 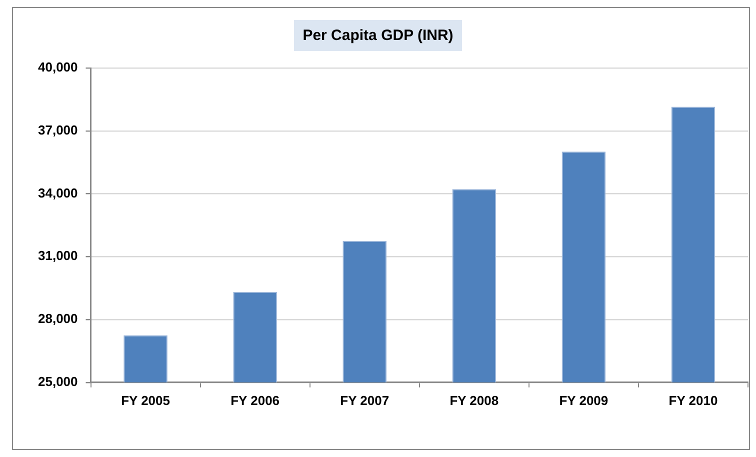 What do you see at coordinates (693, 400) in the screenshot?
I see `x-tick-label: FY 2010` at bounding box center [693, 400].